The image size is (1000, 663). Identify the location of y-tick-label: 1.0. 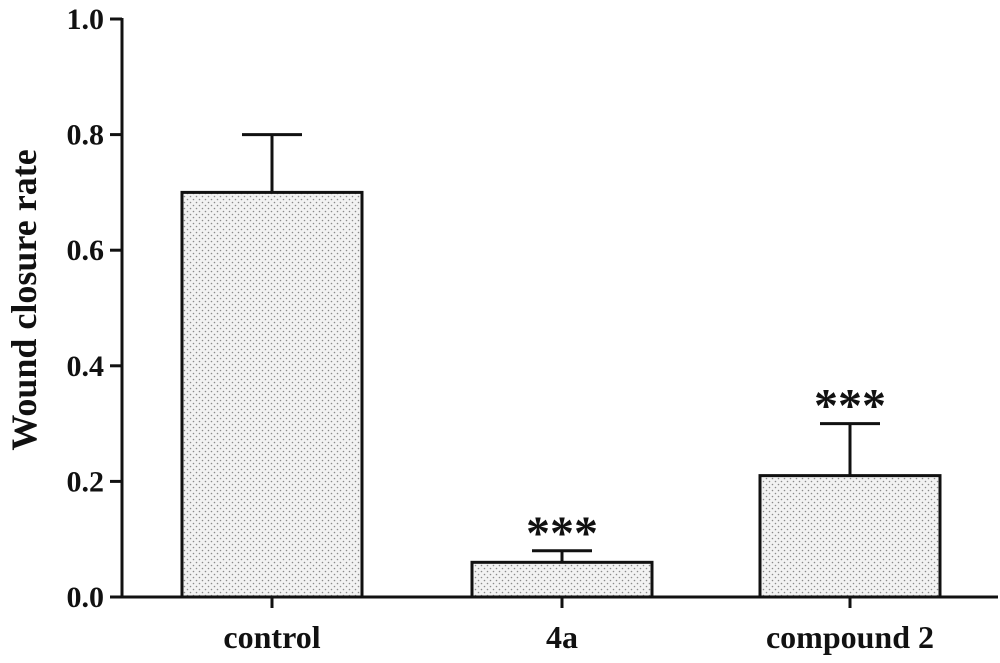
(86, 19).